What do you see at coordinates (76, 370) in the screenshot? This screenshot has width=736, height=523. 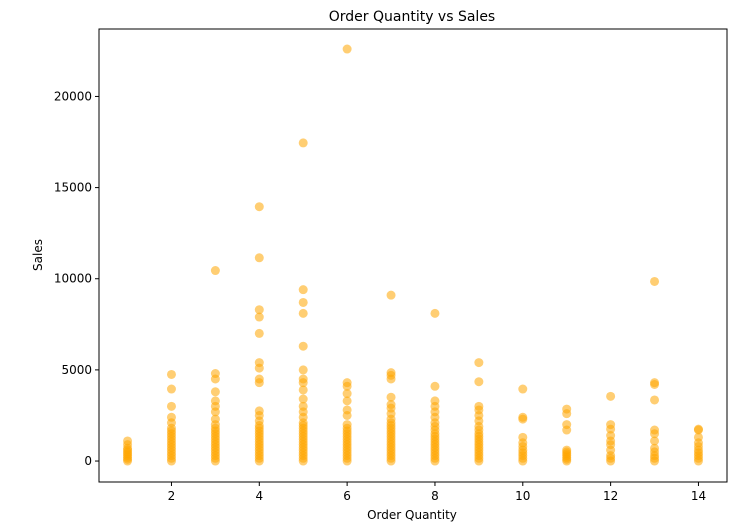 I see `y-tick-label: 5000` at bounding box center [76, 370].